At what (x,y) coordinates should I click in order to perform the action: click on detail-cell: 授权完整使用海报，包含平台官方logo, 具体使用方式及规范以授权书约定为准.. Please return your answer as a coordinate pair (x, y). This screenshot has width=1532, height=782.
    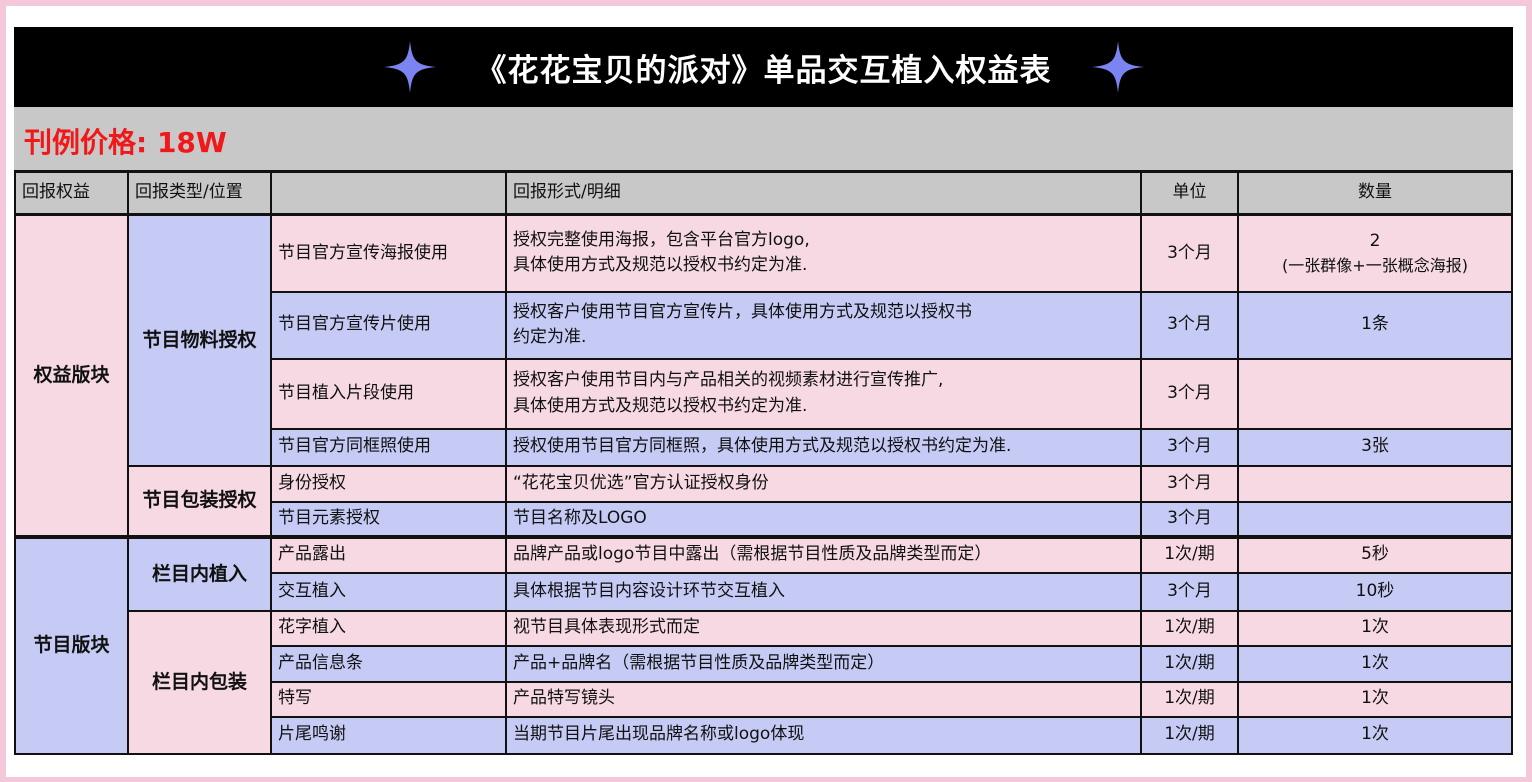
    Looking at the image, I should click on (823, 253).